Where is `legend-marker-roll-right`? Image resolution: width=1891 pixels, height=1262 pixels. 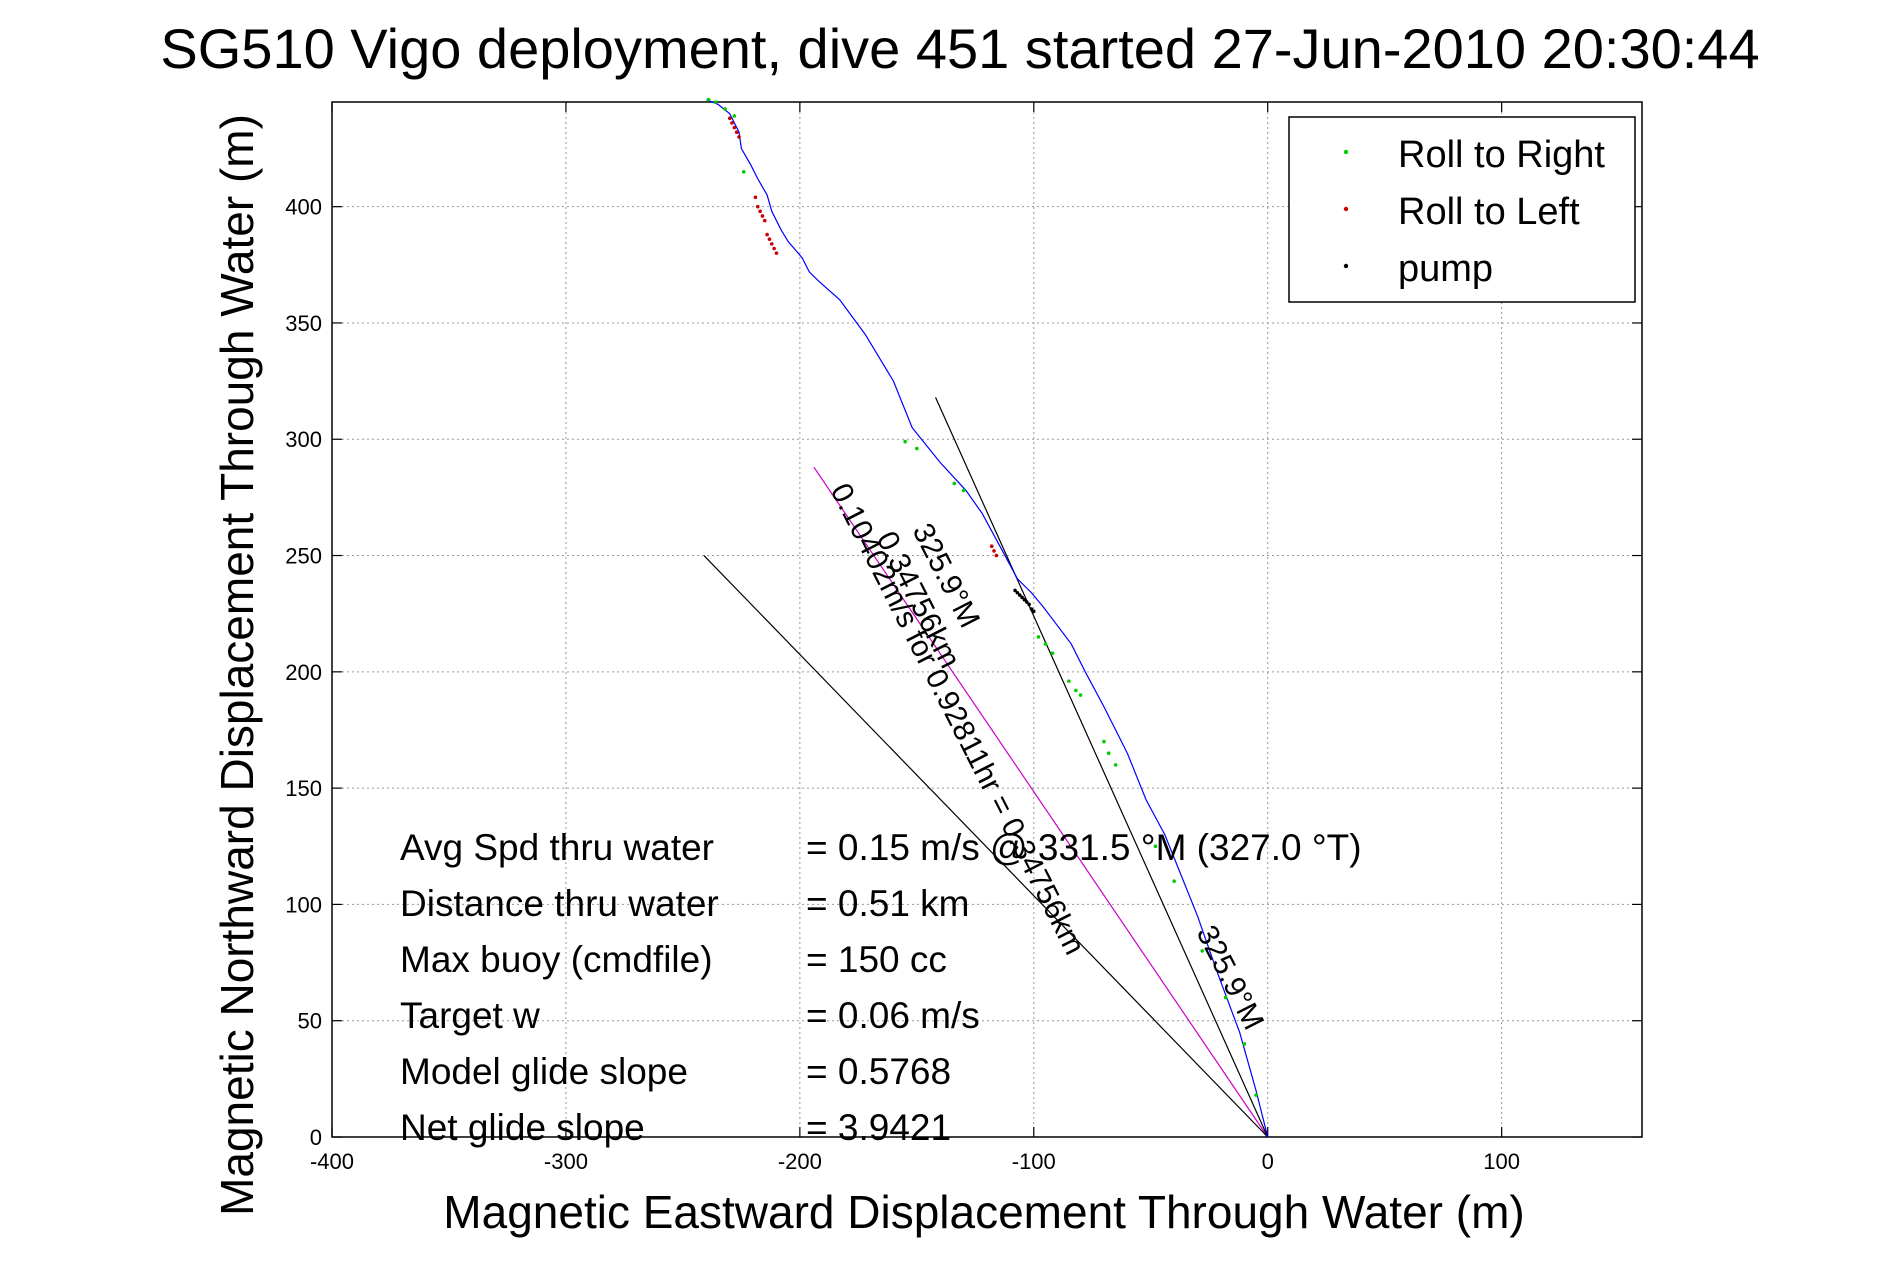
legend-marker-roll-right is located at coordinates (1346, 152).